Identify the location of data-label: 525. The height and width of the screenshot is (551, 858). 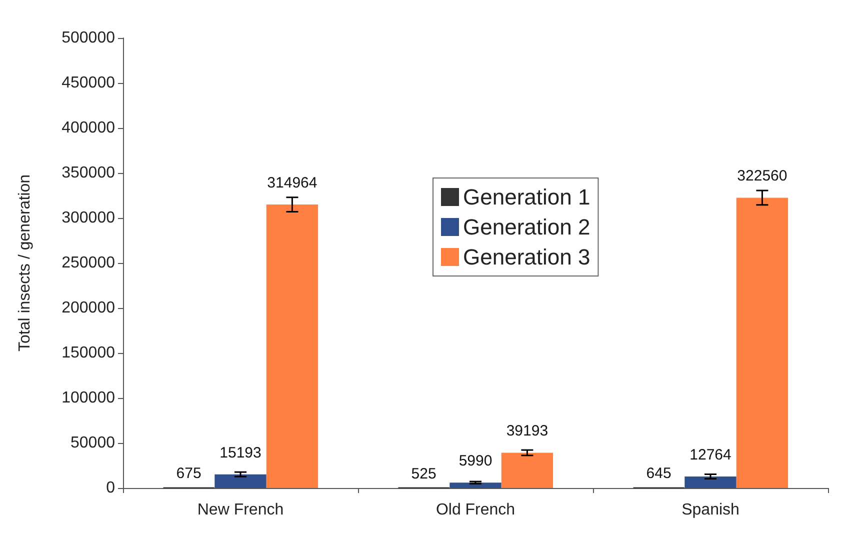
(423, 473).